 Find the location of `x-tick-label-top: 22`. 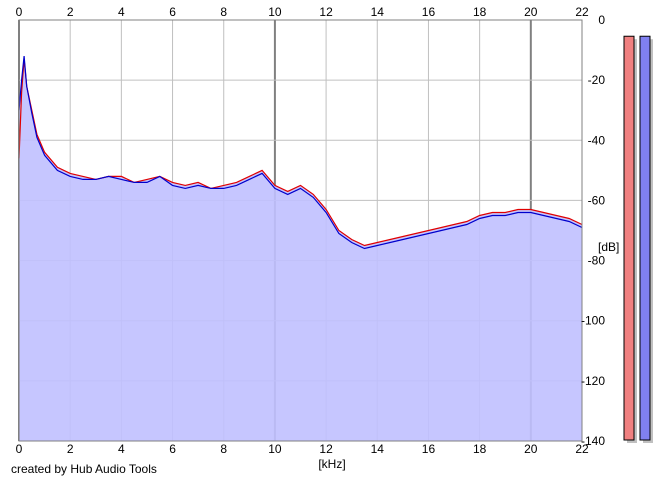

x-tick-label-top: 22 is located at coordinates (582, 12).